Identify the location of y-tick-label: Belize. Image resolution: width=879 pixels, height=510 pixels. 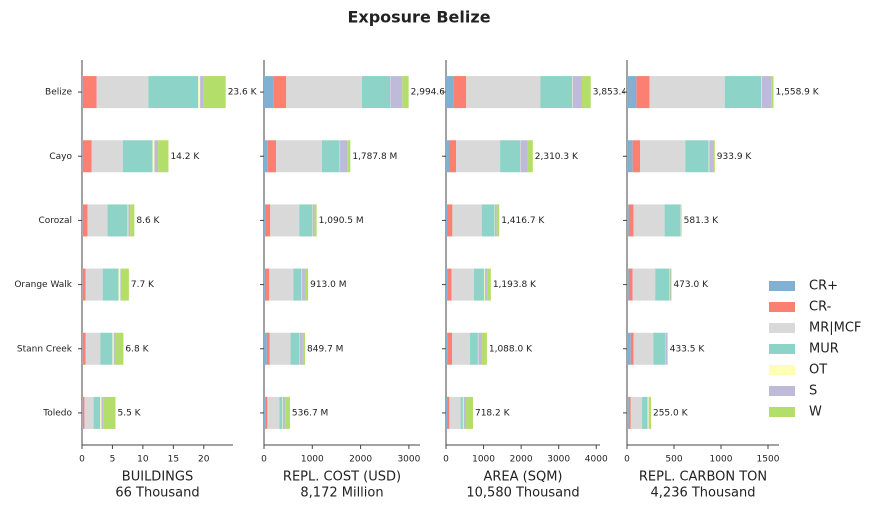
(58, 93).